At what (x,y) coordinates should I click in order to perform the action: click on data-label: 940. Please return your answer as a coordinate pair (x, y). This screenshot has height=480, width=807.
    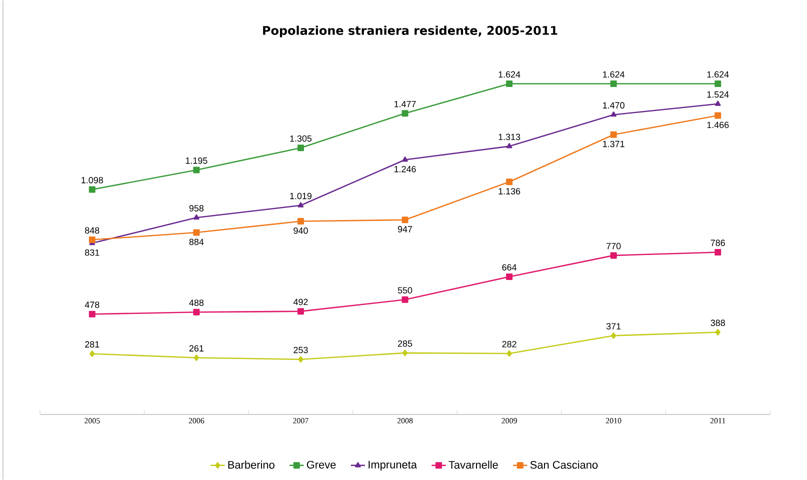
    Looking at the image, I should click on (301, 230).